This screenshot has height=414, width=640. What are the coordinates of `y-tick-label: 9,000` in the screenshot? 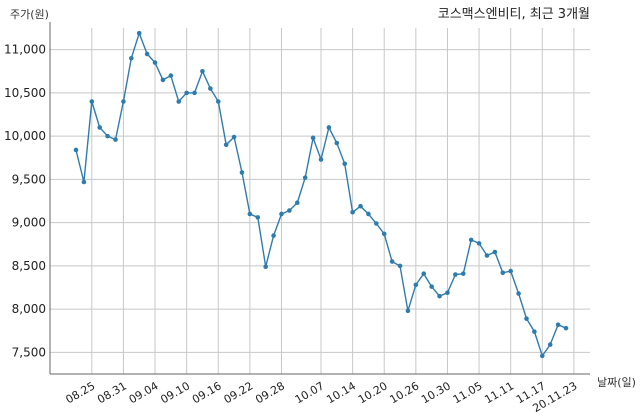 It's located at (29, 223).